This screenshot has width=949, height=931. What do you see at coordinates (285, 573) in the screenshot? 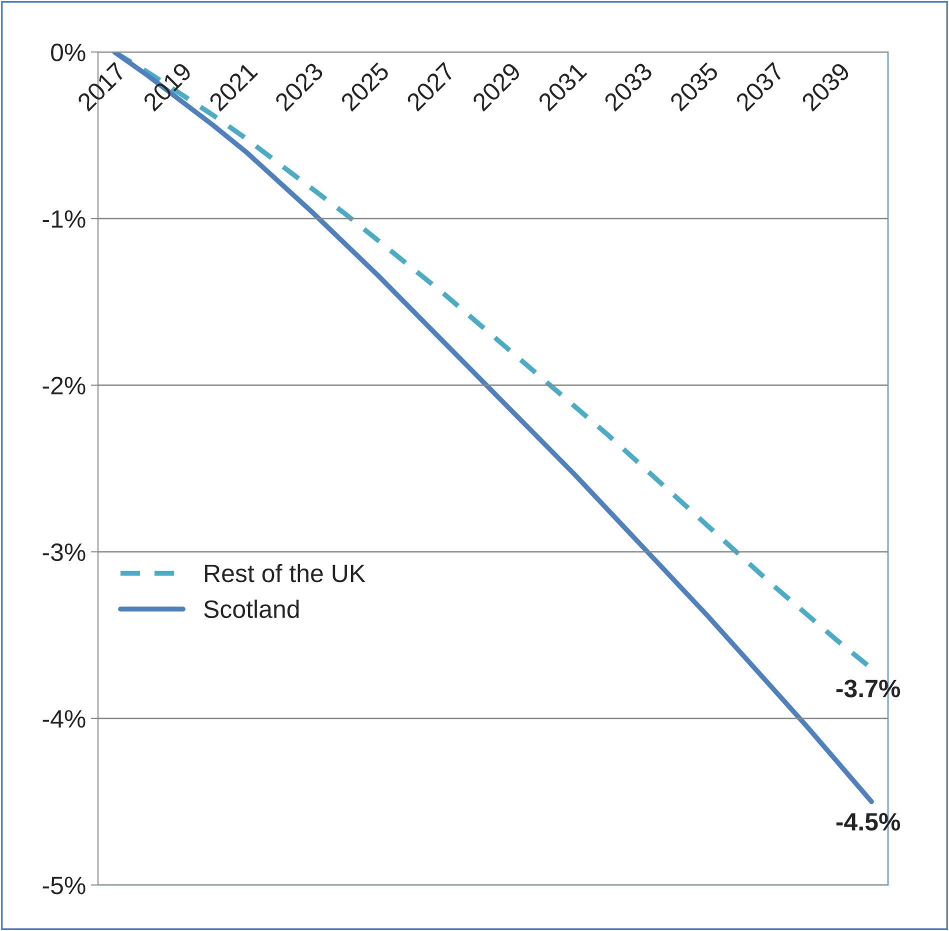
I see `legend-label: Rest of the UK` at bounding box center [285, 573].